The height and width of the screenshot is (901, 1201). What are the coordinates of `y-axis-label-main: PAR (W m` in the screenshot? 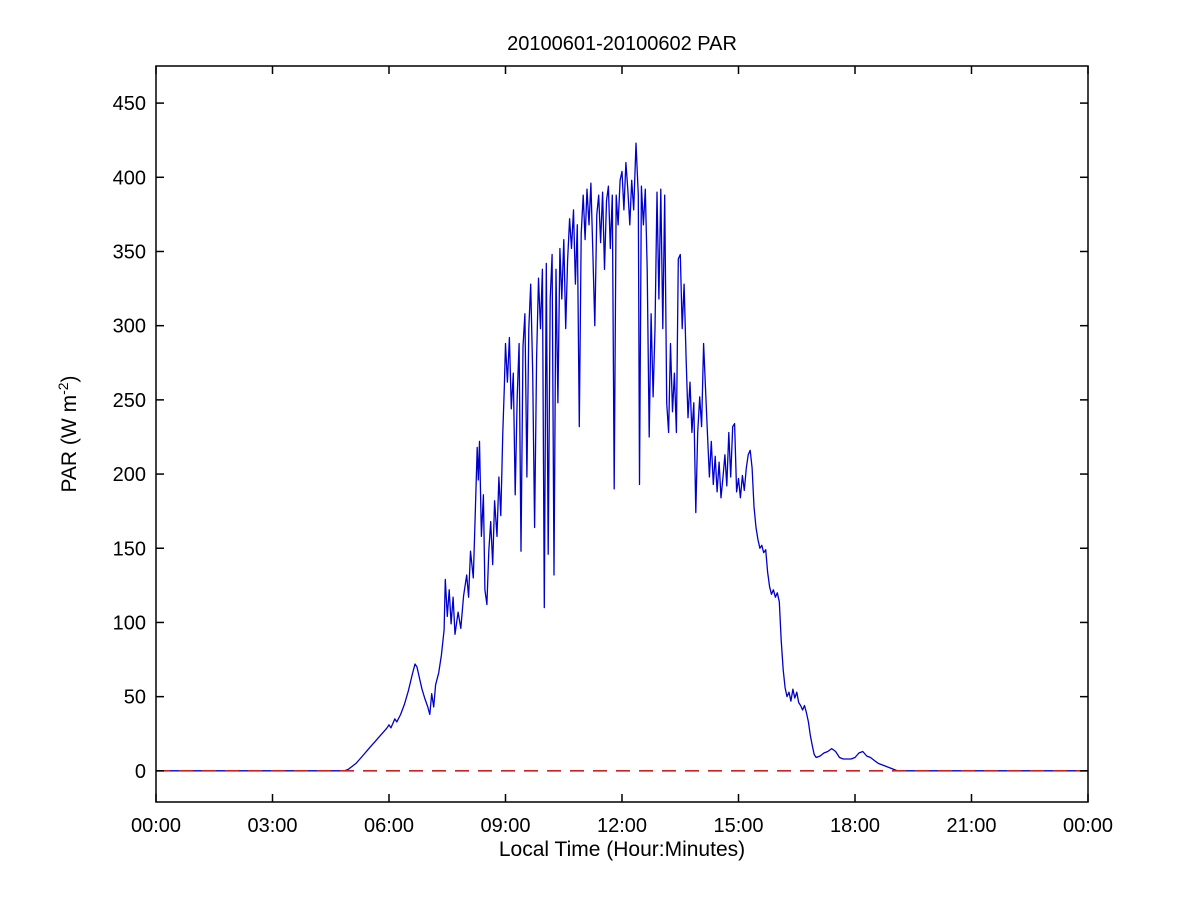 It's located at (69, 443).